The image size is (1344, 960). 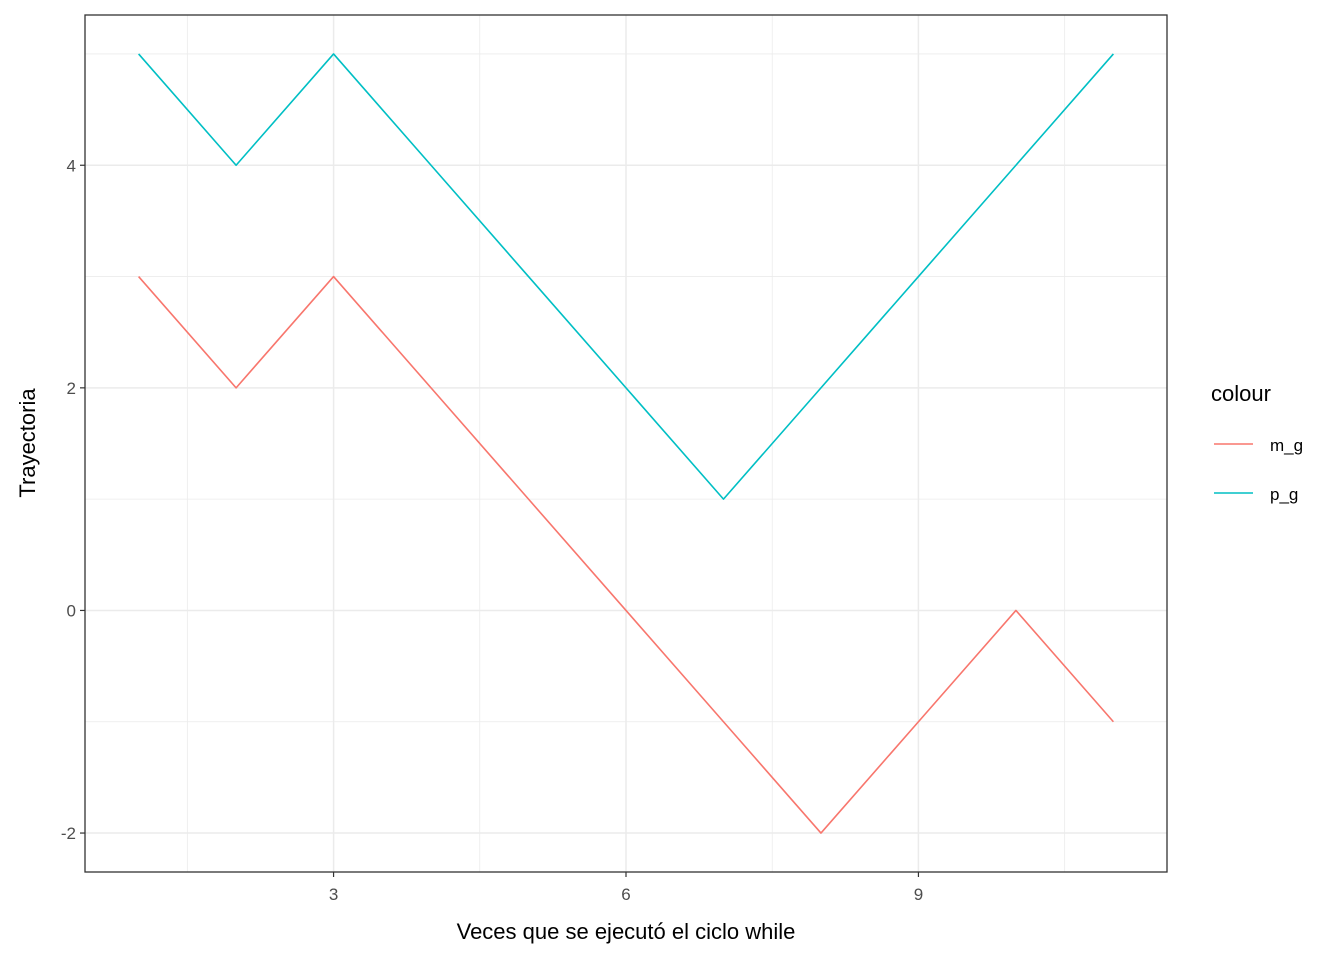 What do you see at coordinates (918, 894) in the screenshot?
I see `x-tick-label: 9` at bounding box center [918, 894].